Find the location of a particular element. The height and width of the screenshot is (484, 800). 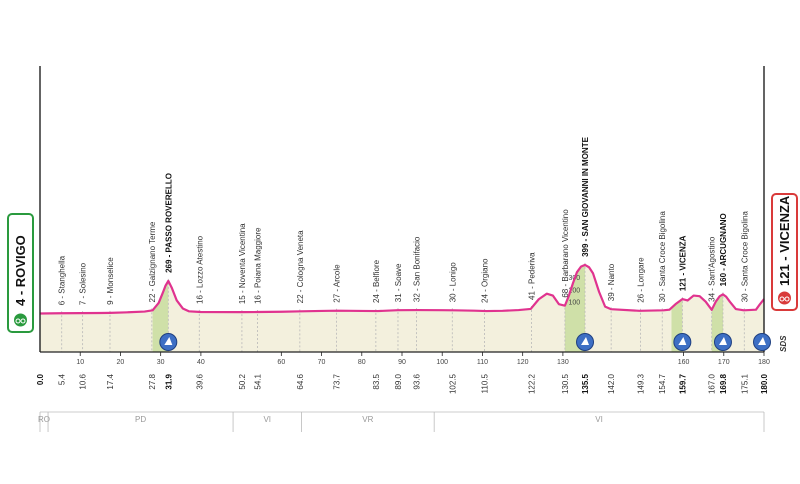

province-label: PD is located at coordinates (140, 419).